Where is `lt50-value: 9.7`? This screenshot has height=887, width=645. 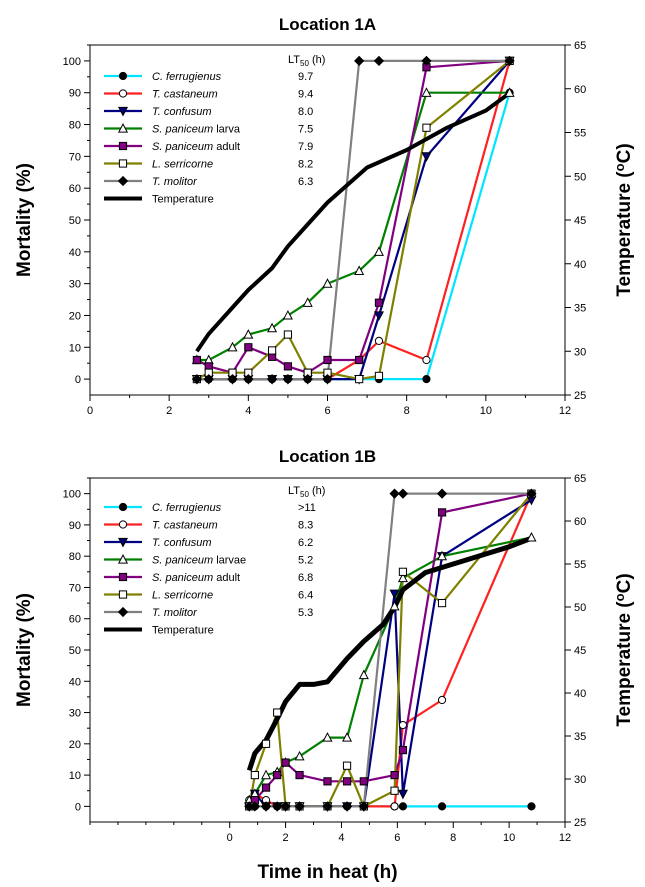 lt50-value: 9.7 is located at coordinates (305, 77).